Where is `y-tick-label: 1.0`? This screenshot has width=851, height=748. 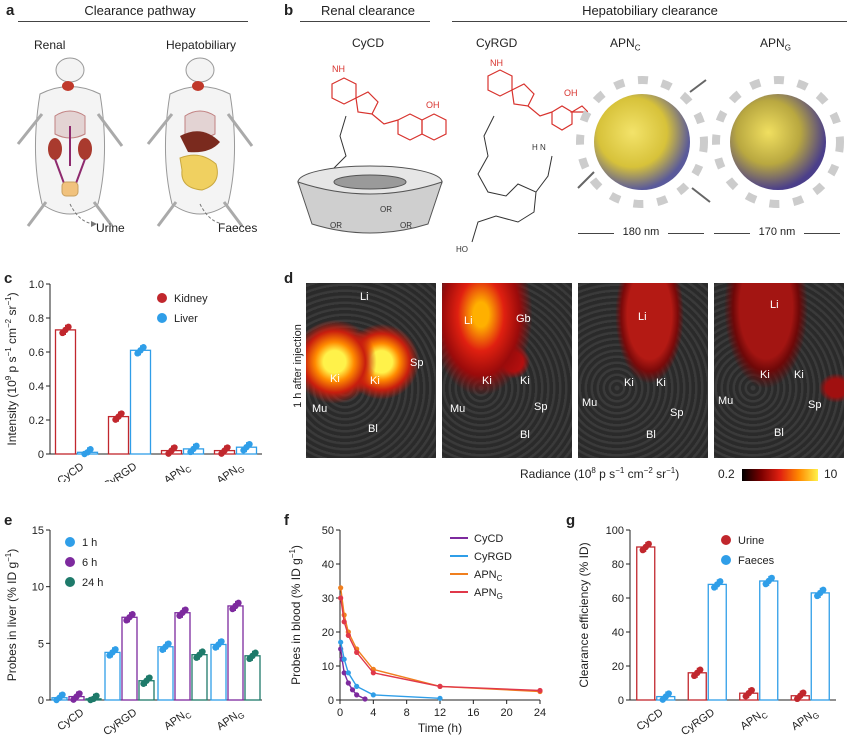
y-tick-label: 1.0 is located at coordinates (36, 285).